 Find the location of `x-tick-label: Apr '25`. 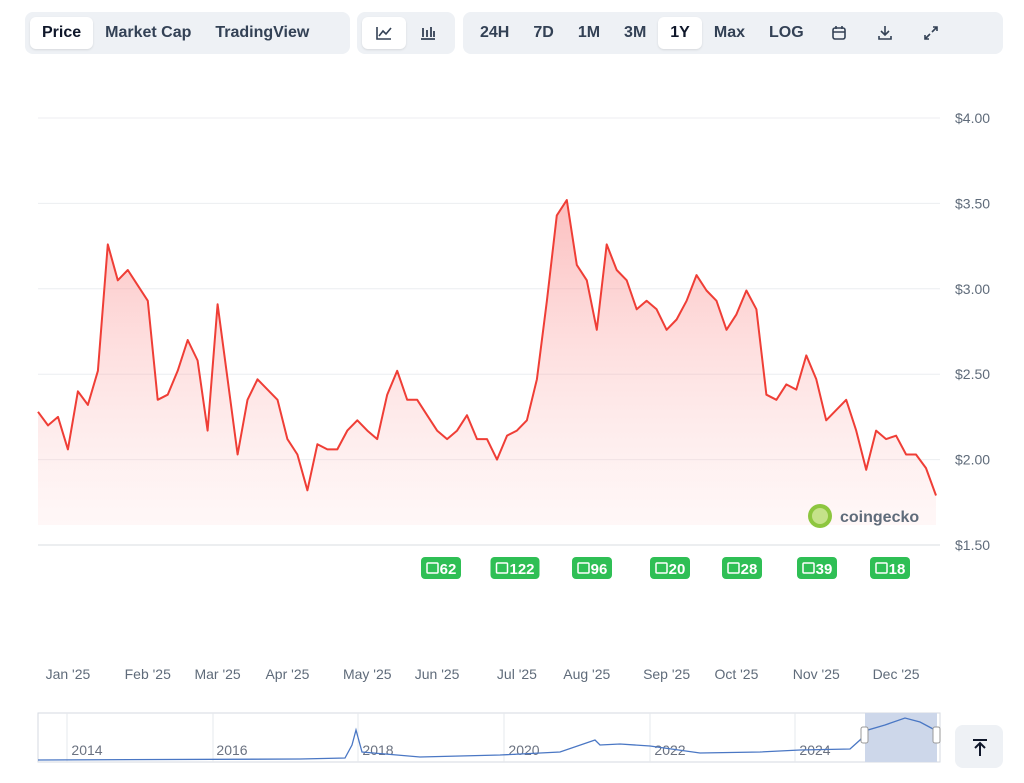

x-tick-label: Apr '25 is located at coordinates (287, 674).